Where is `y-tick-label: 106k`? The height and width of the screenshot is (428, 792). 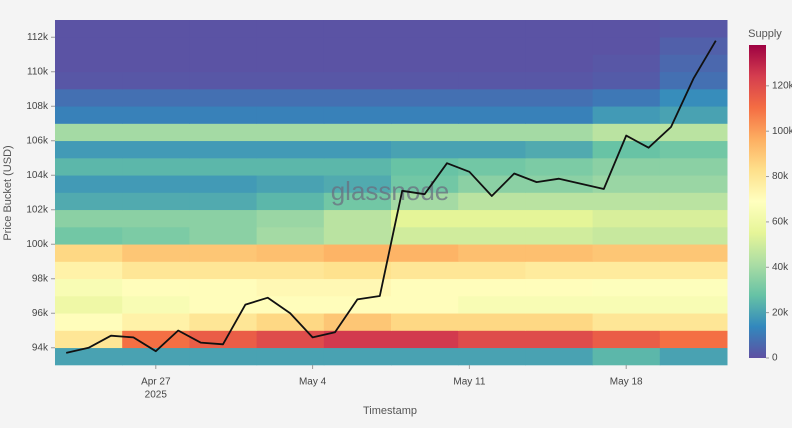
y-tick-label: 106k is located at coordinates (37, 140).